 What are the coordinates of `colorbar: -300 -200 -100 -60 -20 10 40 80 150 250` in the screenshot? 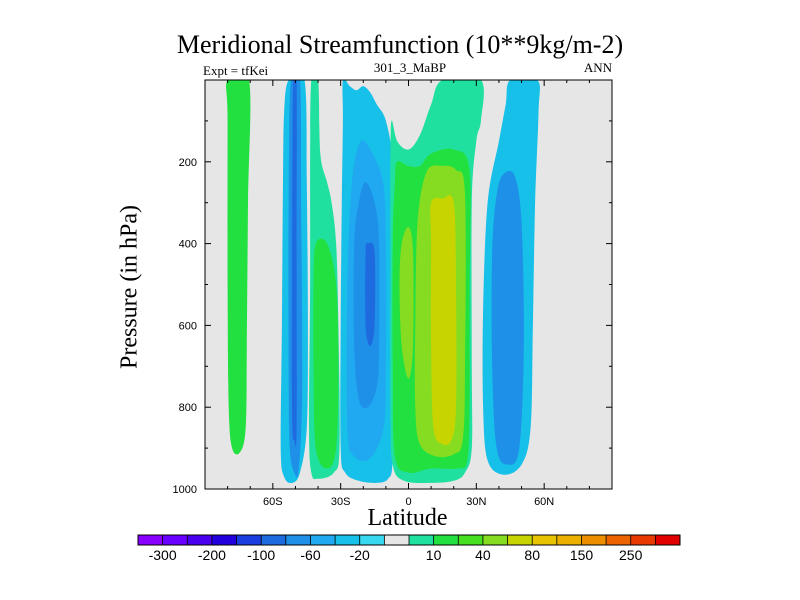 It's located at (409, 548).